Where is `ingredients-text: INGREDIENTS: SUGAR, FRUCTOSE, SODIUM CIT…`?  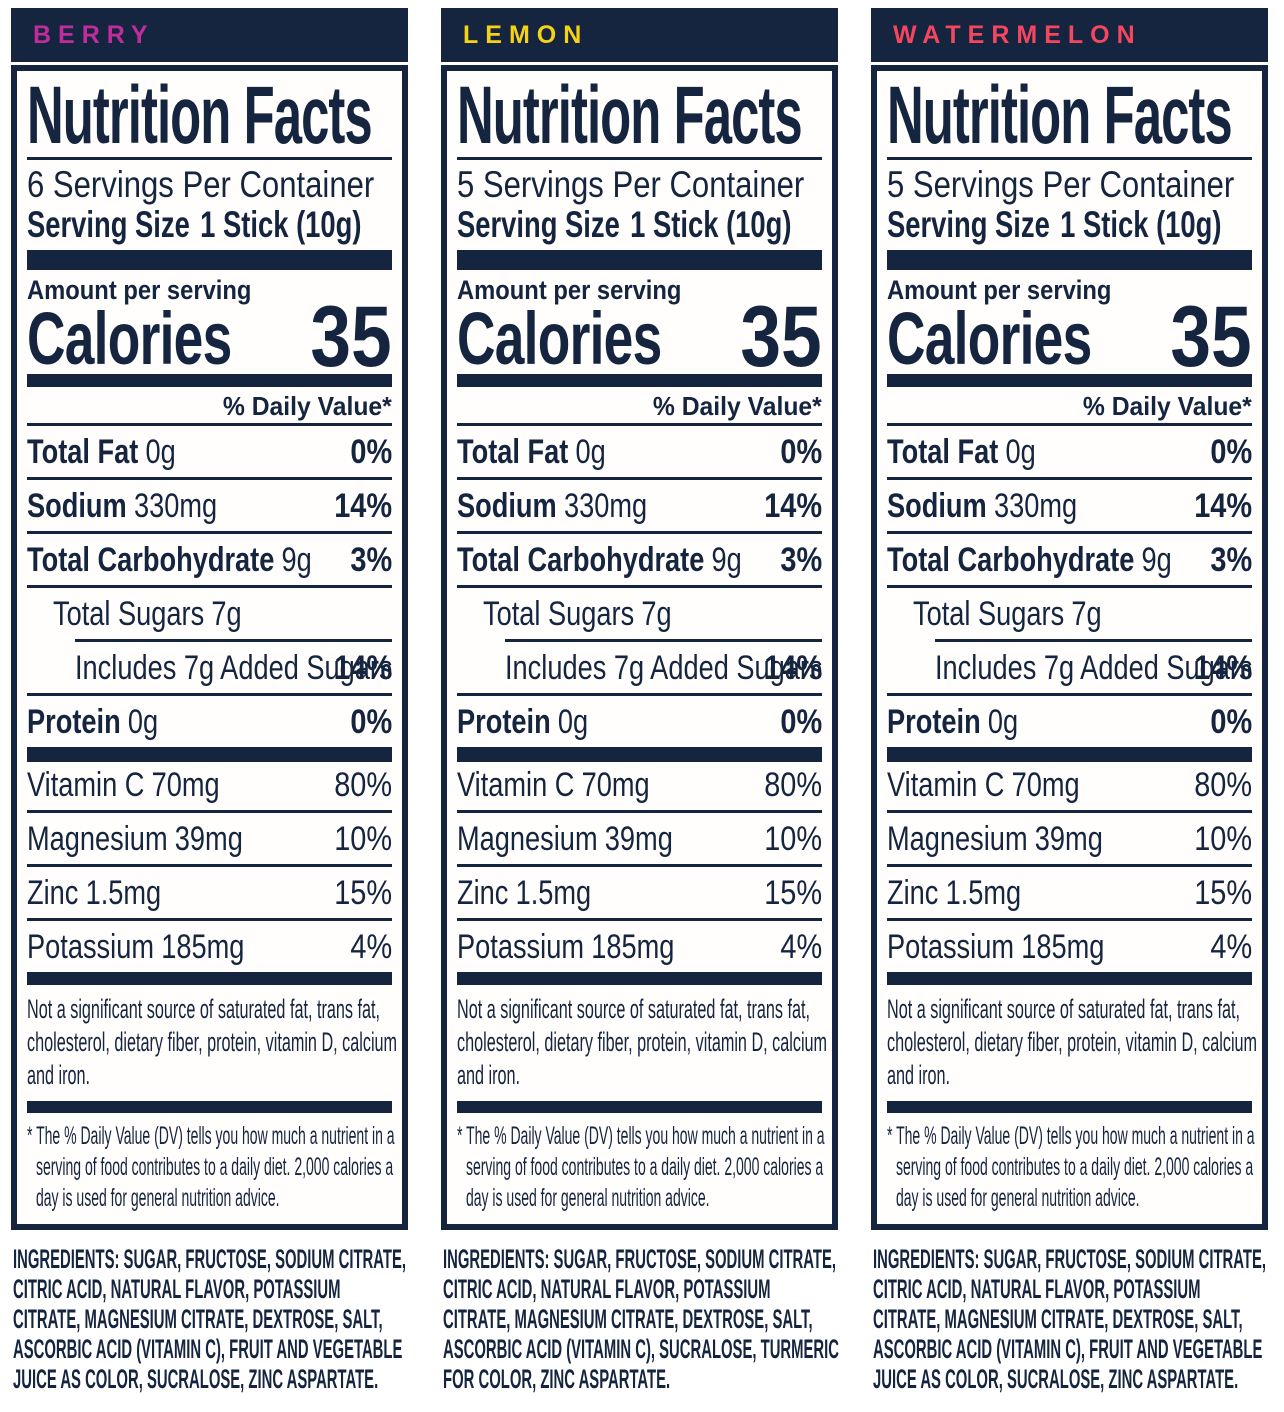
ingredients-text: INGREDIENTS: SUGAR, FRUCTOSE, SODIUM CIT… is located at coordinates (1069, 1319).